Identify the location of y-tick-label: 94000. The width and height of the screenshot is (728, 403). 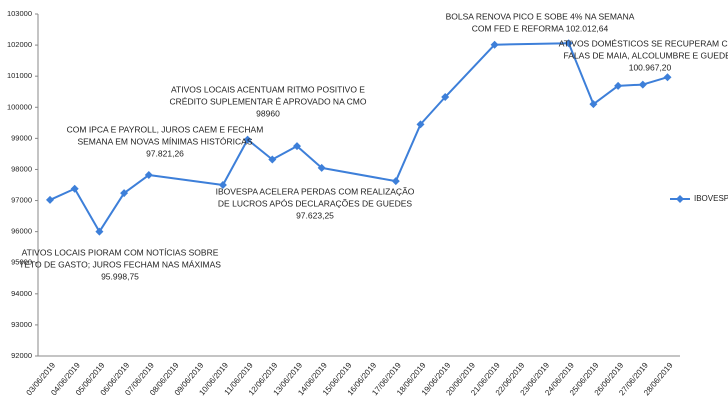
(21, 293).